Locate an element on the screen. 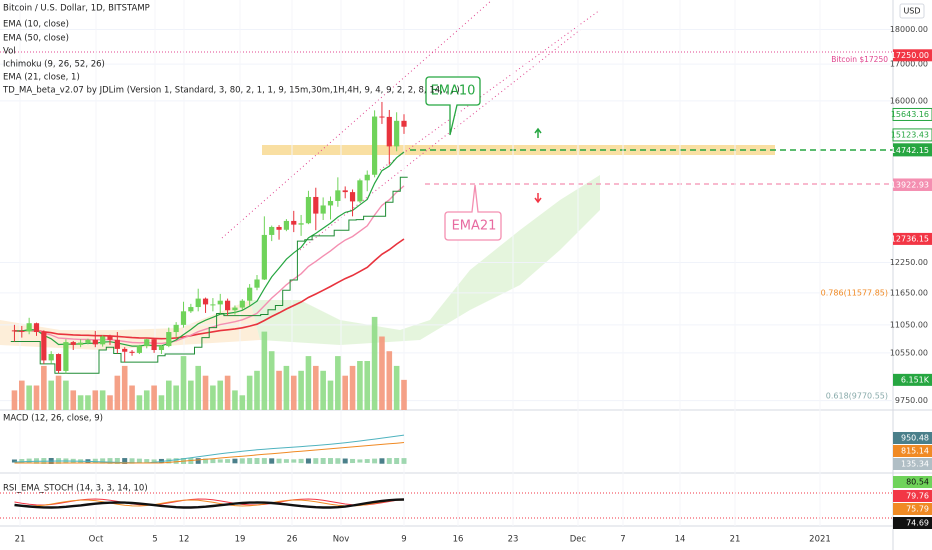 The width and height of the screenshot is (932, 550). price-label: 15123.43 is located at coordinates (910, 134).